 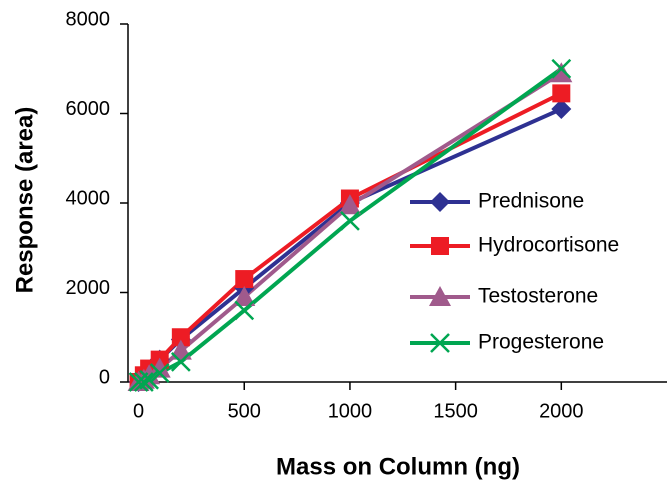 What do you see at coordinates (531, 201) in the screenshot?
I see `legend-label: Prednisone` at bounding box center [531, 201].